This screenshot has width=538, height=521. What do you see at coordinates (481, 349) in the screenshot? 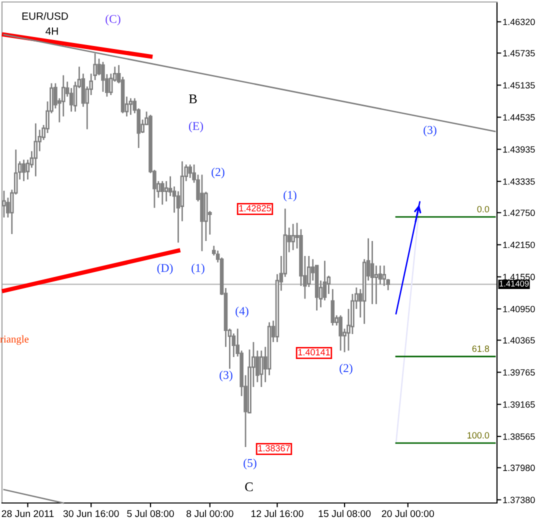
I see `series-label: 61.8` at bounding box center [481, 349].